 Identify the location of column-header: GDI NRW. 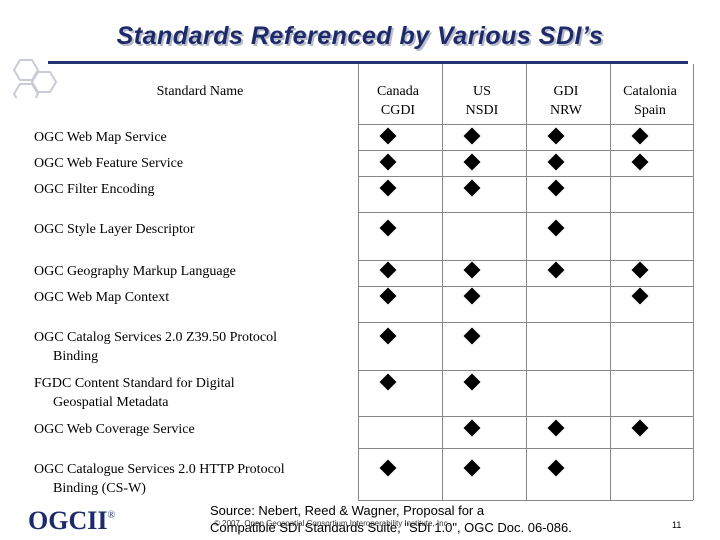
(566, 101).